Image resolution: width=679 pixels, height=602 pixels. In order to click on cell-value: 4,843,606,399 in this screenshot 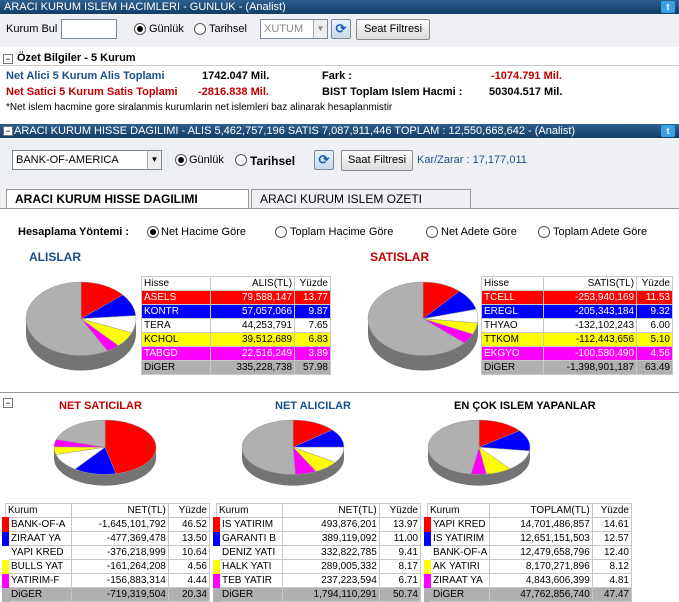, I will do `click(541, 580)`.